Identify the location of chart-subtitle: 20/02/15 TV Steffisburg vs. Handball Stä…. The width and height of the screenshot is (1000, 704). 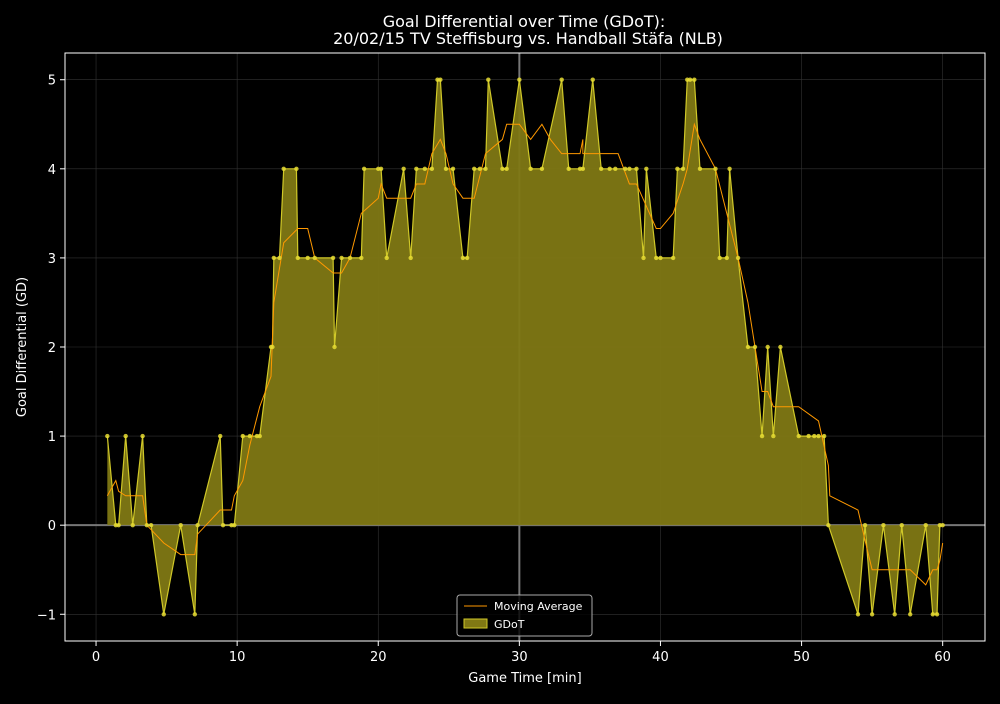
(528, 38).